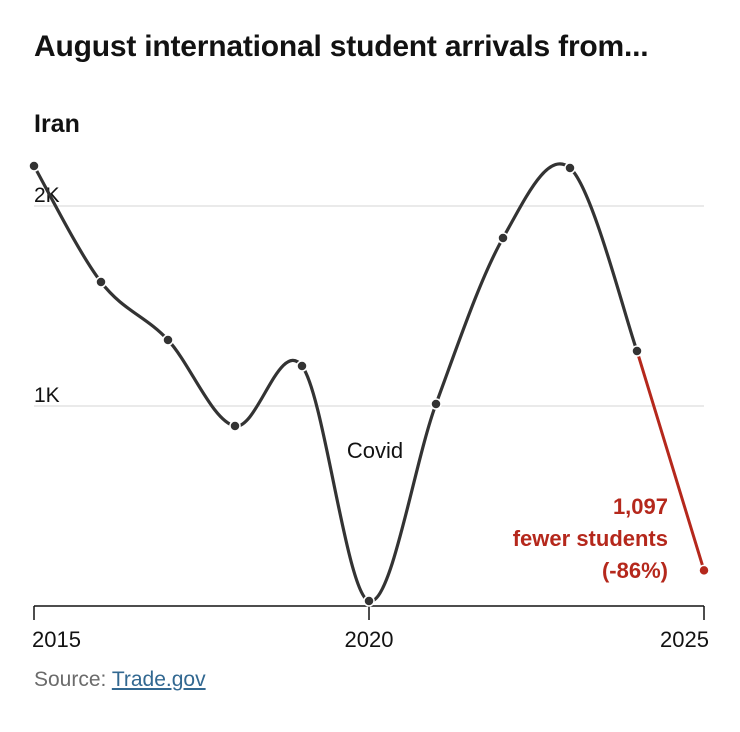 The image size is (740, 732). I want to click on y-tick-label: 1K, so click(47, 395).